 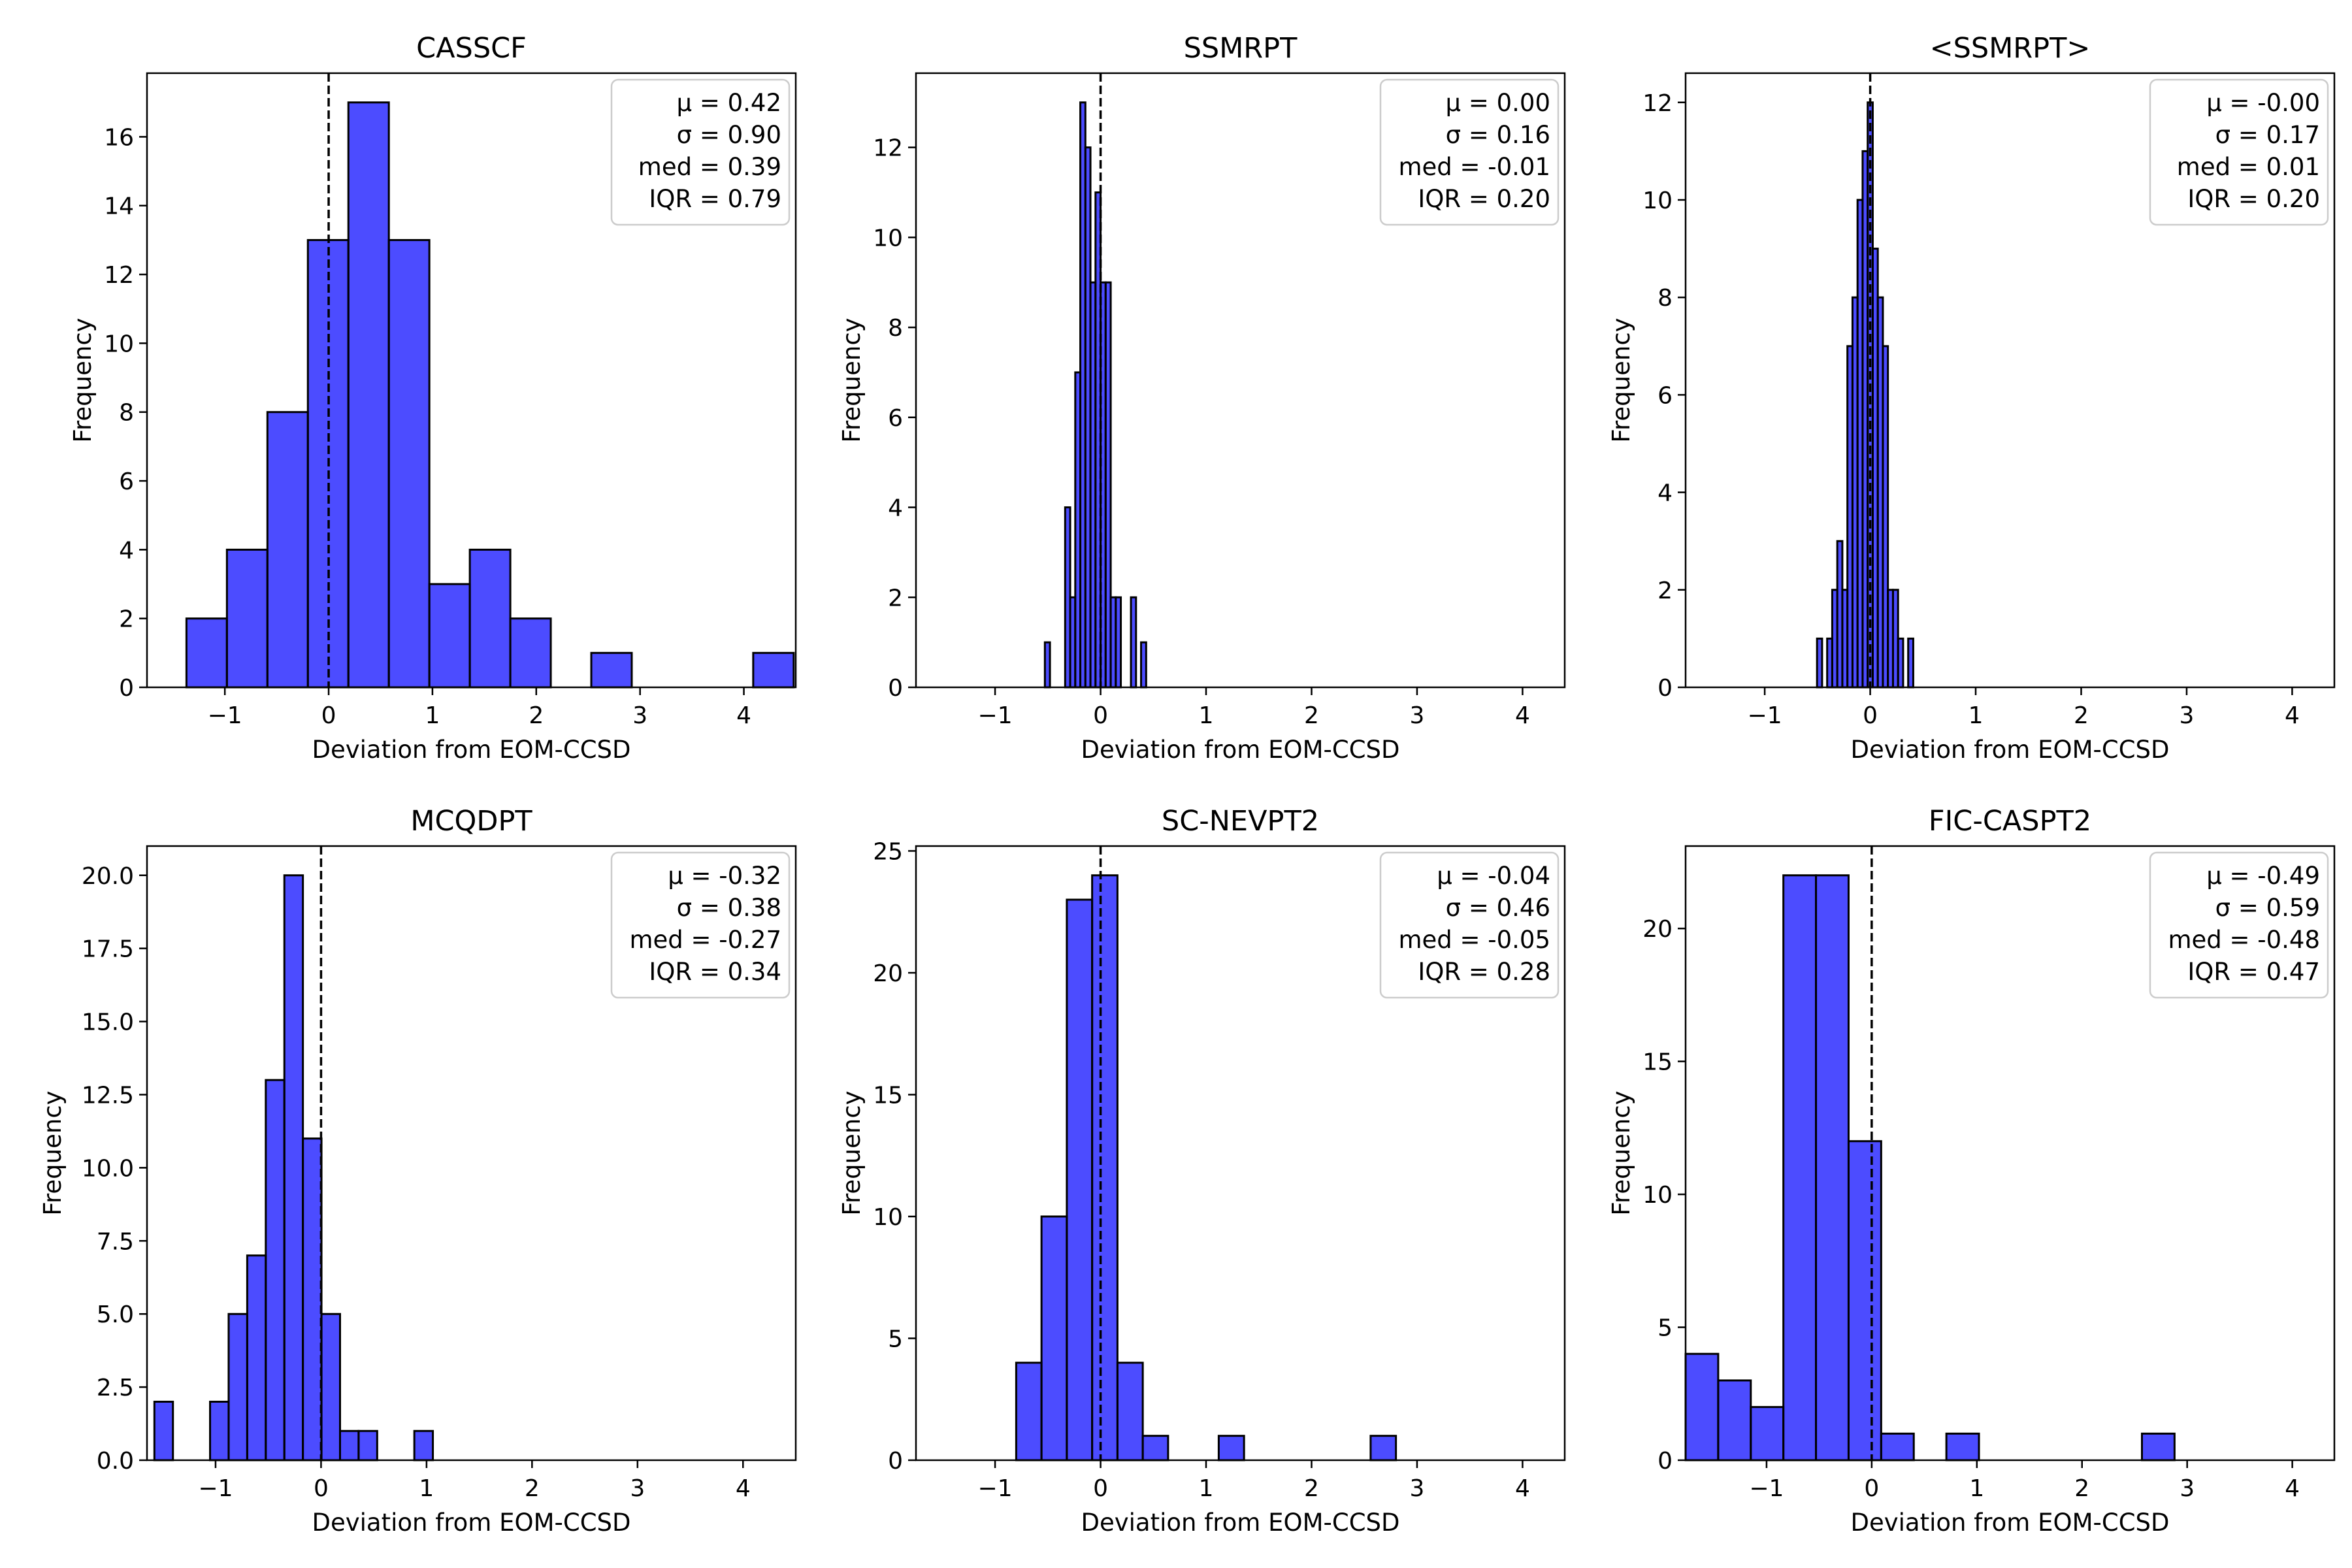 I want to click on stats-line: IQR = 0.47, so click(x=2253, y=972).